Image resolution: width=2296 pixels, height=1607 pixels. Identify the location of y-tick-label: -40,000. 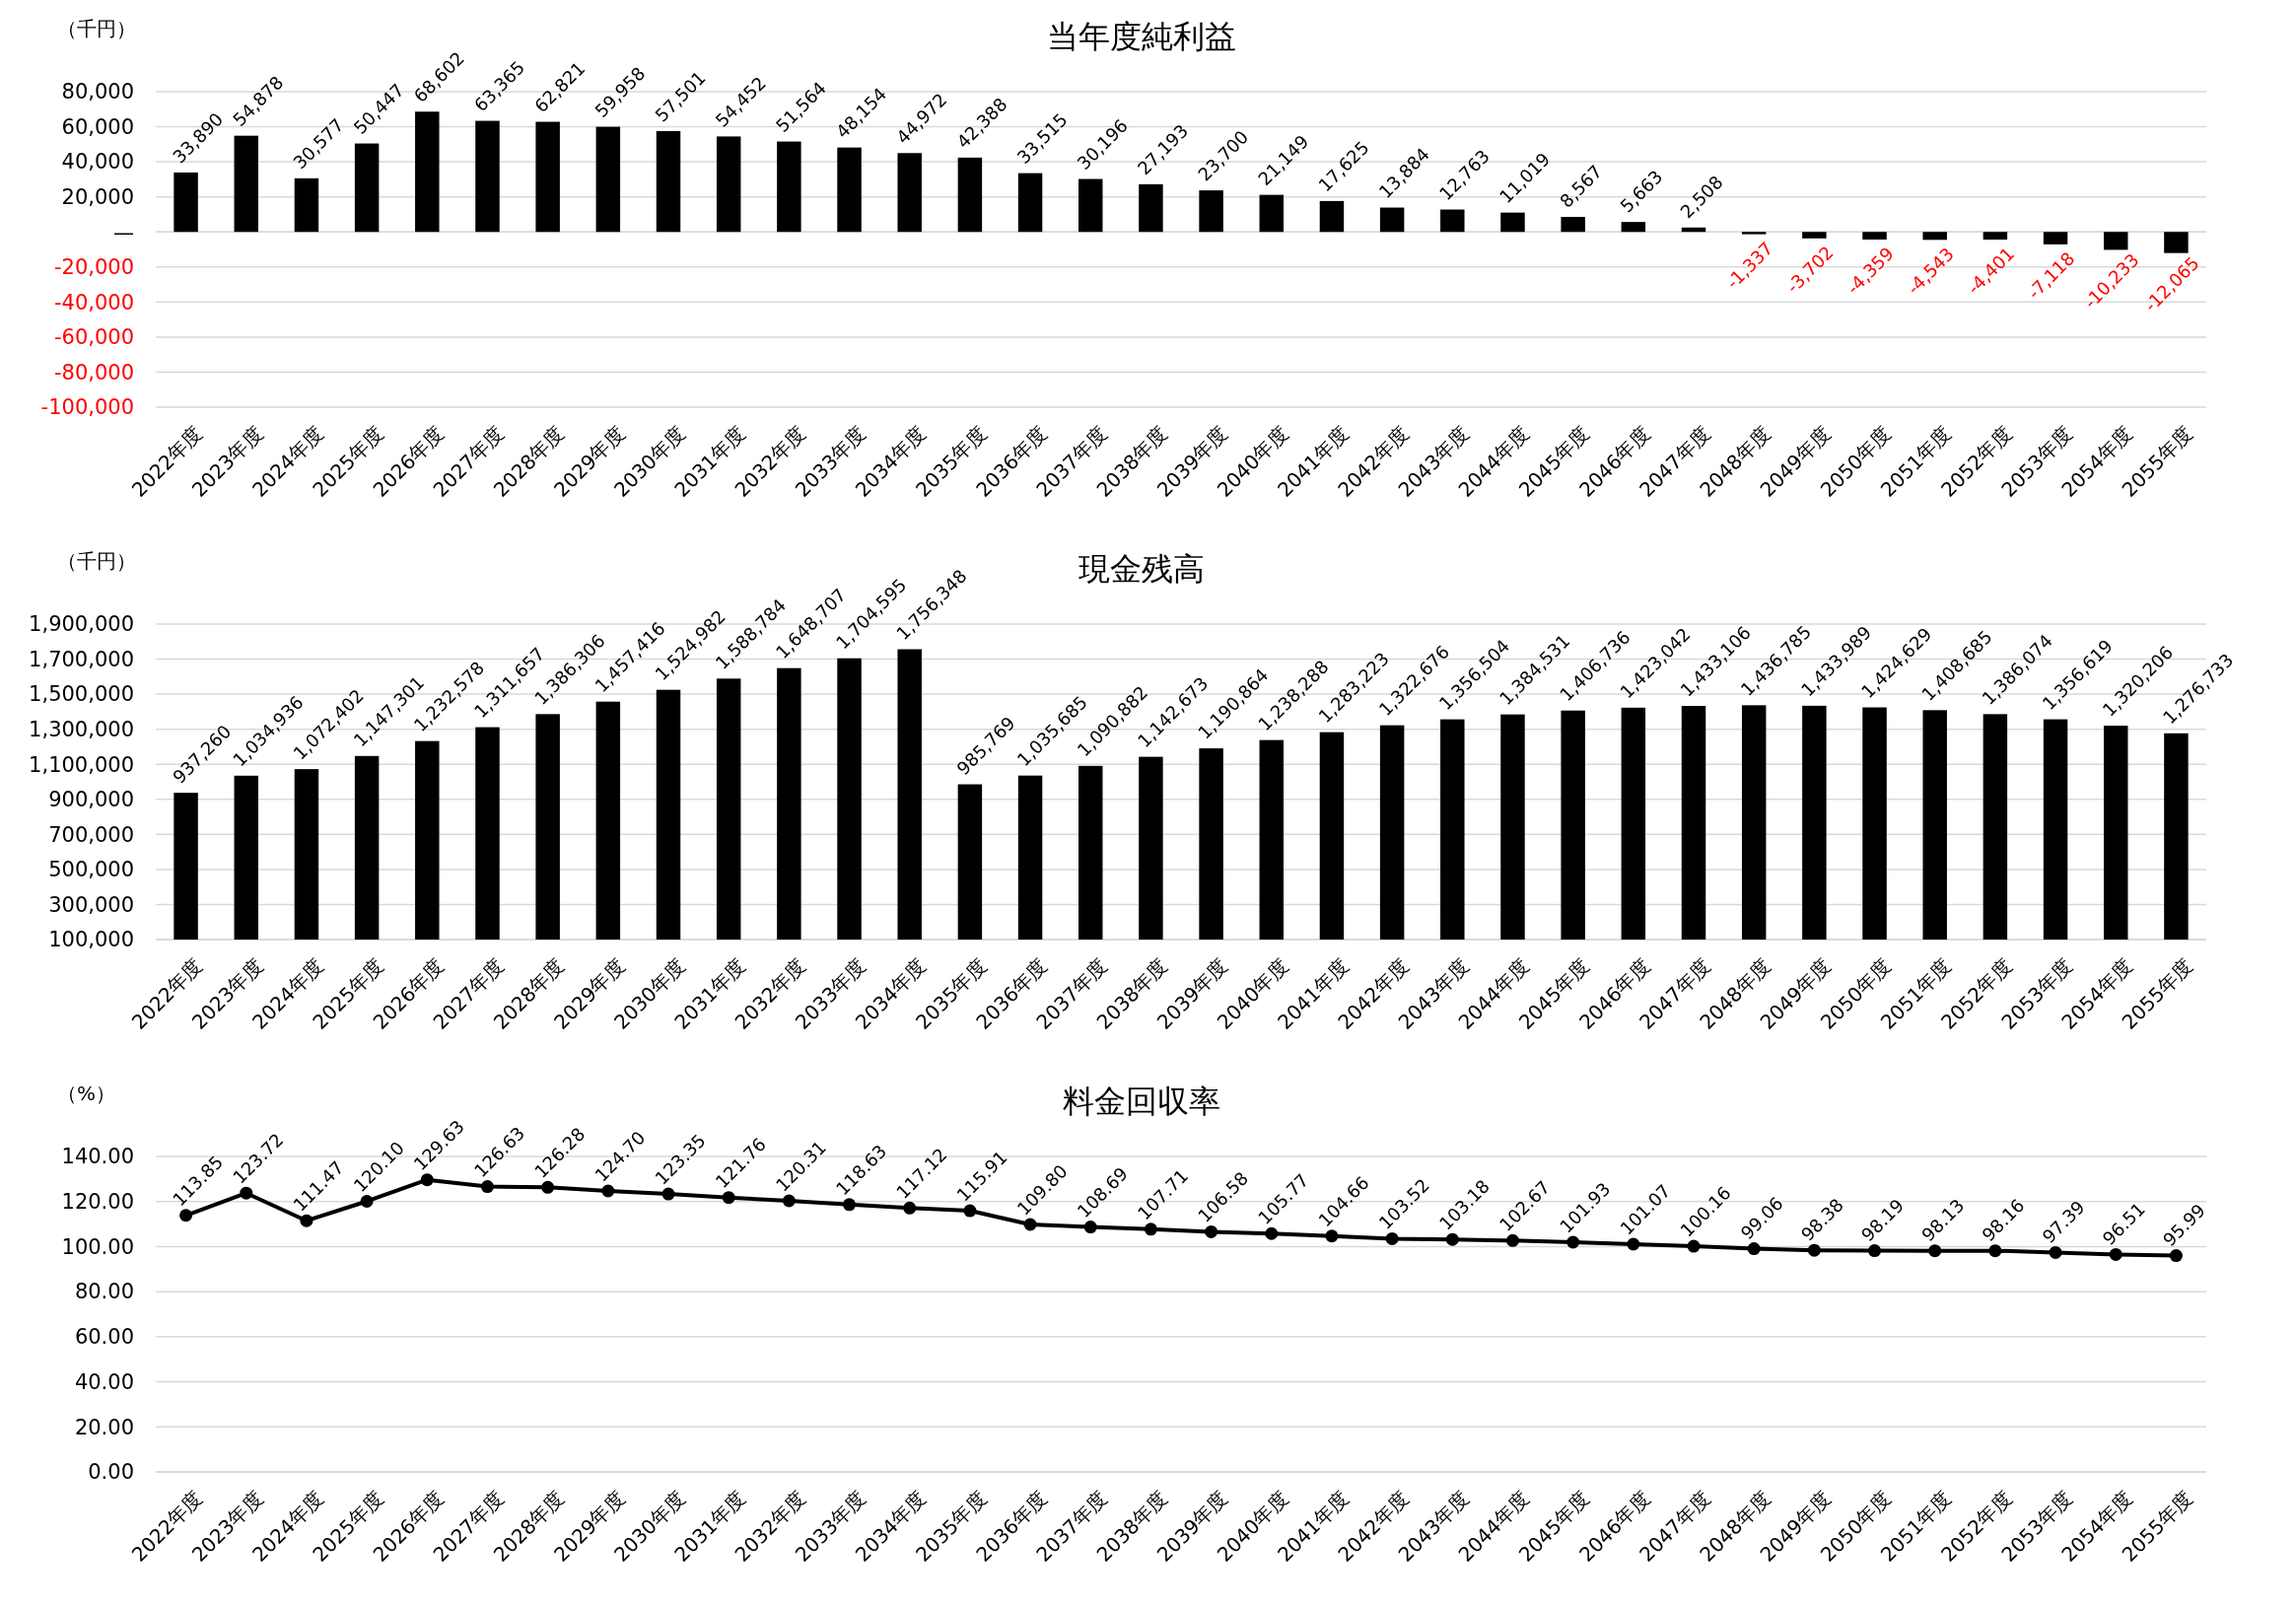
(93, 302).